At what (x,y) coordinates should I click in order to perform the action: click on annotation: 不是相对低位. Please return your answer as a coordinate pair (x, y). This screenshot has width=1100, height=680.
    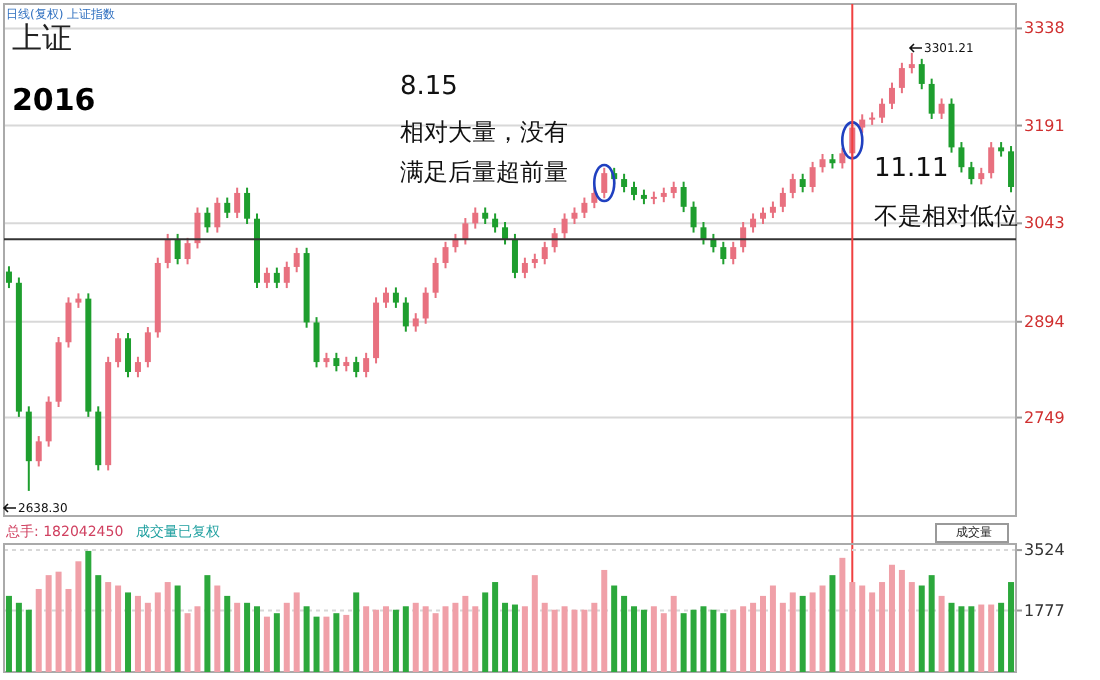
    Looking at the image, I should click on (946, 216).